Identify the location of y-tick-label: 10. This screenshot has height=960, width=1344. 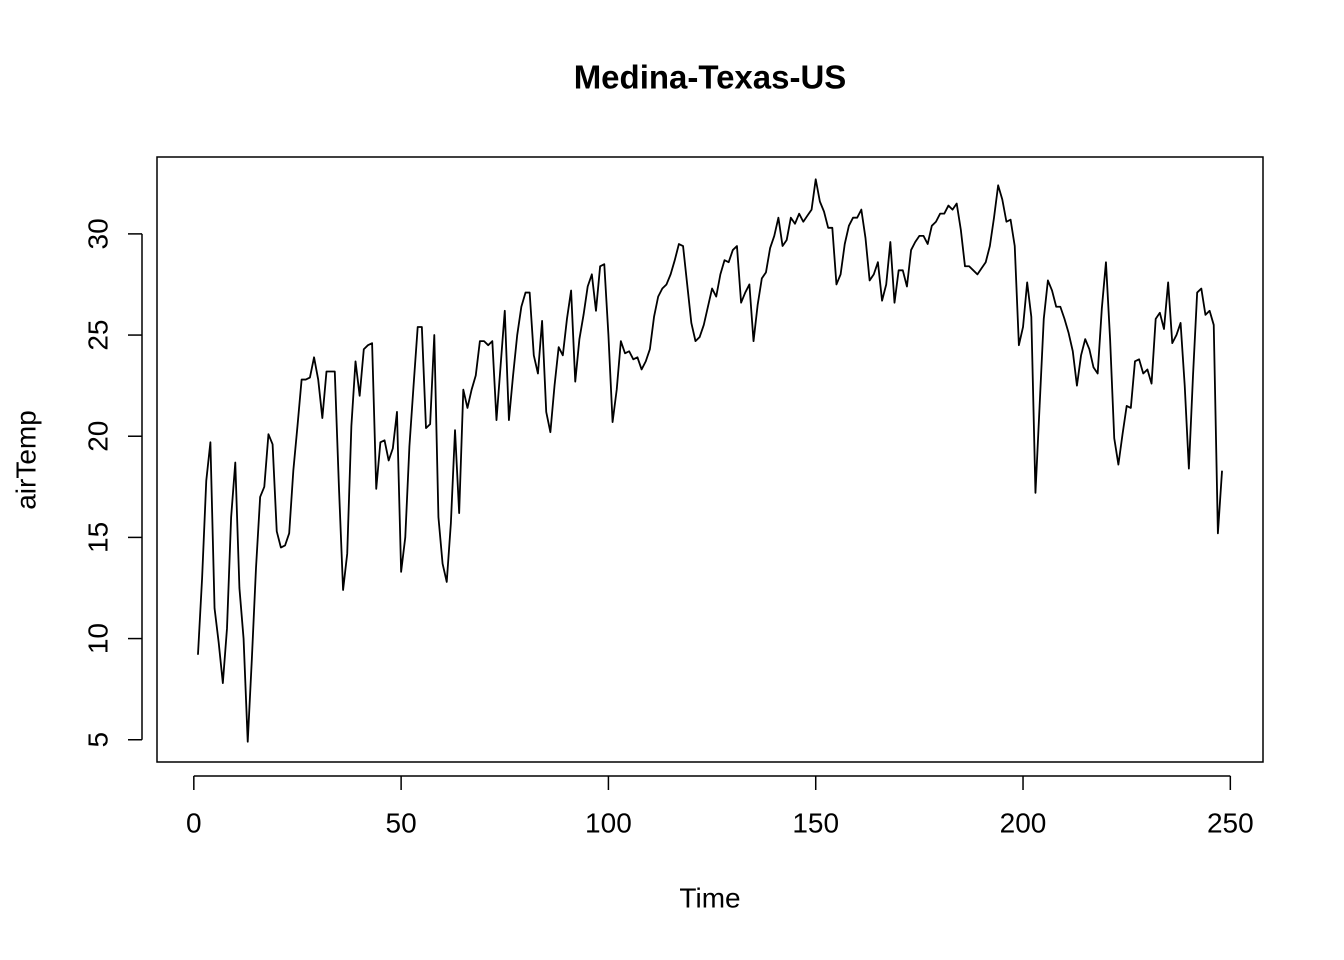
(97, 638).